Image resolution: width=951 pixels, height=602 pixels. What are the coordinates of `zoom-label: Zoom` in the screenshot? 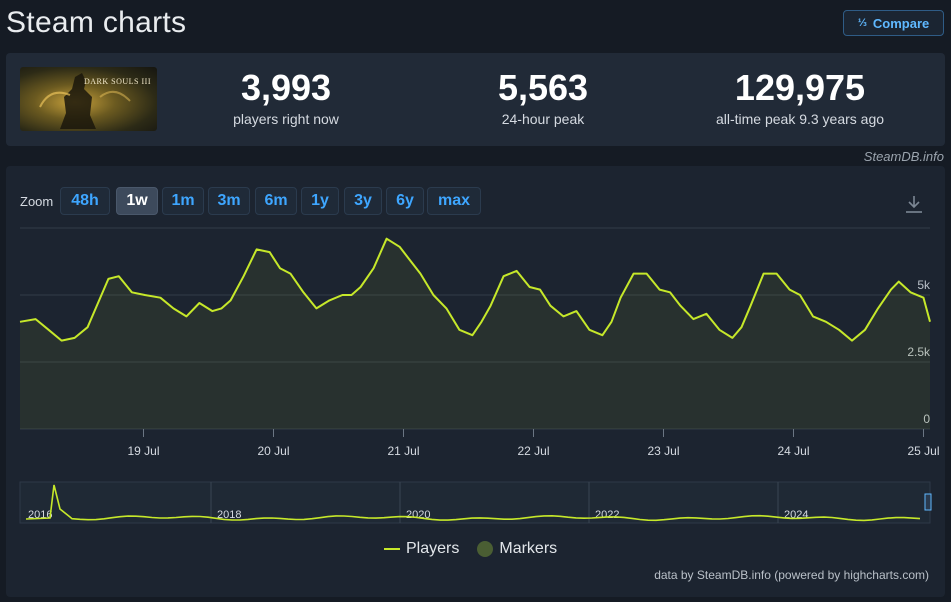 It's located at (37, 201).